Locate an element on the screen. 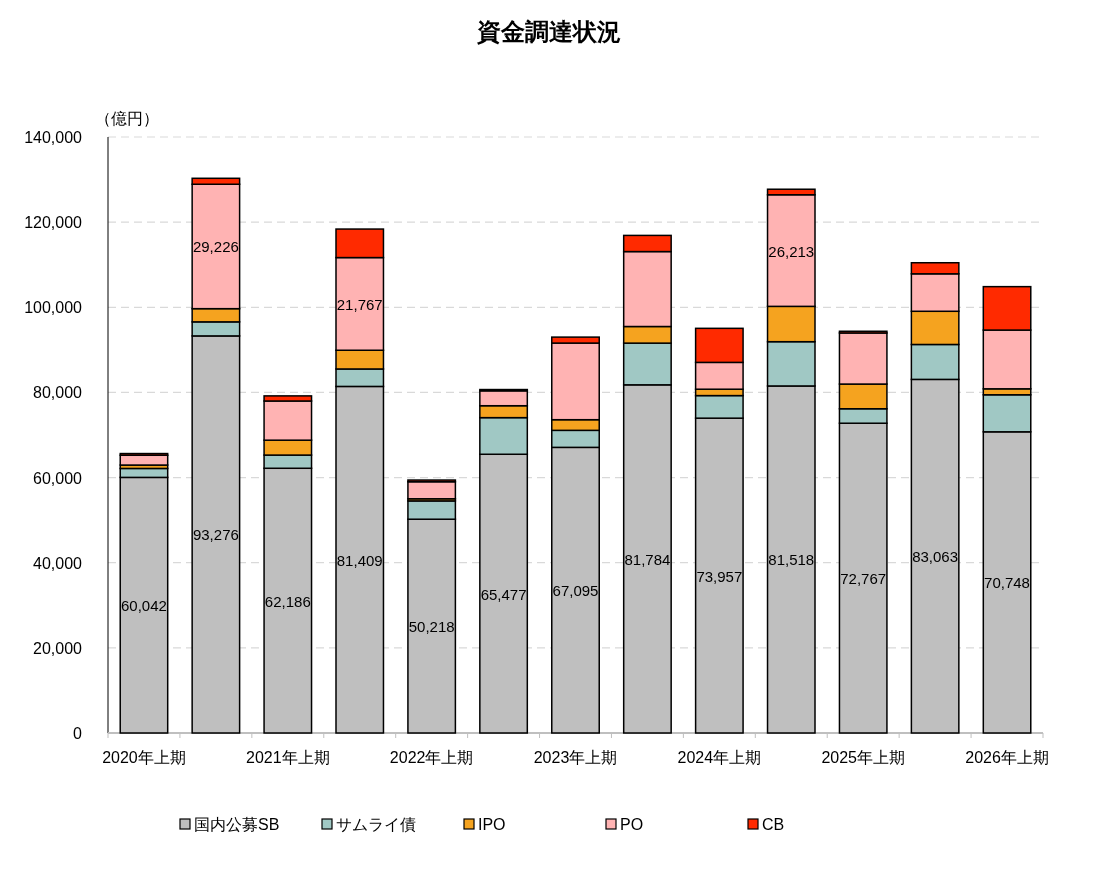 This screenshot has width=1097, height=879. x-tick-label: 2026年上期 is located at coordinates (1007, 757).